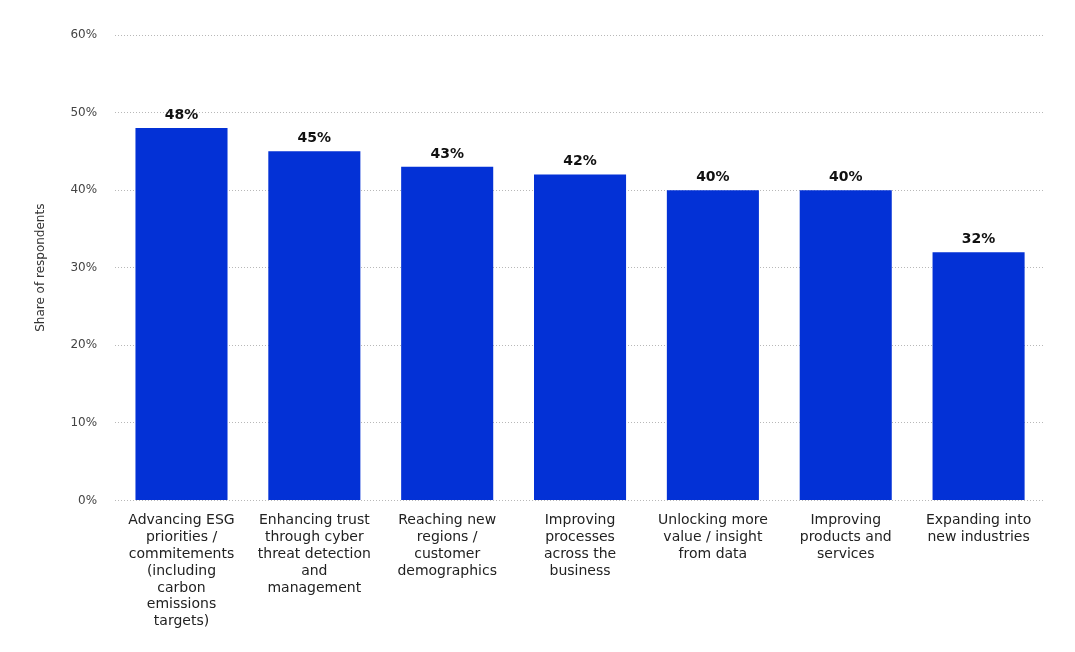 This screenshot has height=652, width=1075. What do you see at coordinates (845, 536) in the screenshot?
I see `x-tick-label: Improving products and services` at bounding box center [845, 536].